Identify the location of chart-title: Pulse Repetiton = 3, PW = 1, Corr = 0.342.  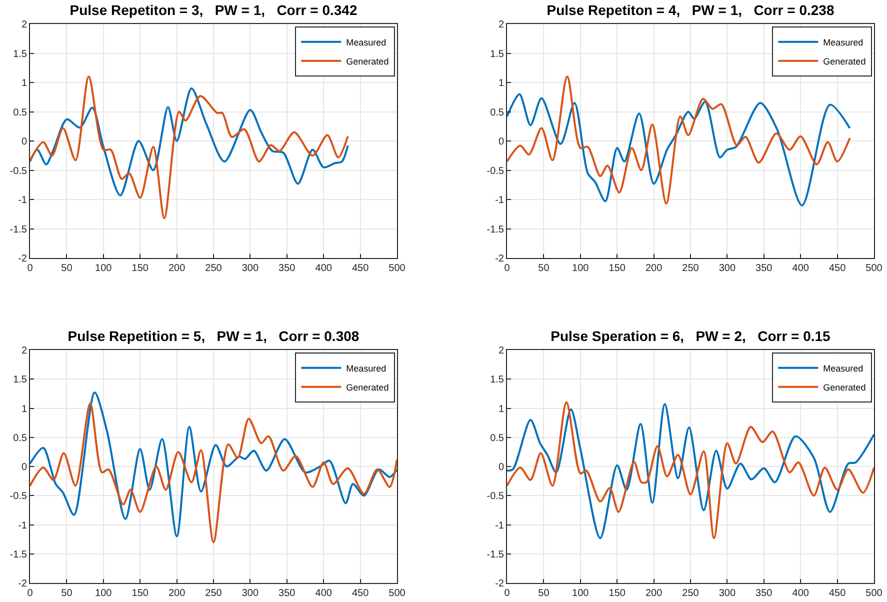
(214, 10).